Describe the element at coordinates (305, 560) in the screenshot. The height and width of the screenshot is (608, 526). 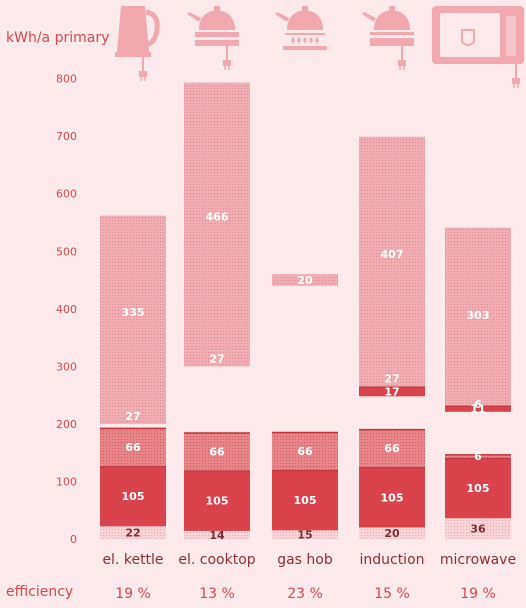
I see `appliance-name: gas hob` at that location.